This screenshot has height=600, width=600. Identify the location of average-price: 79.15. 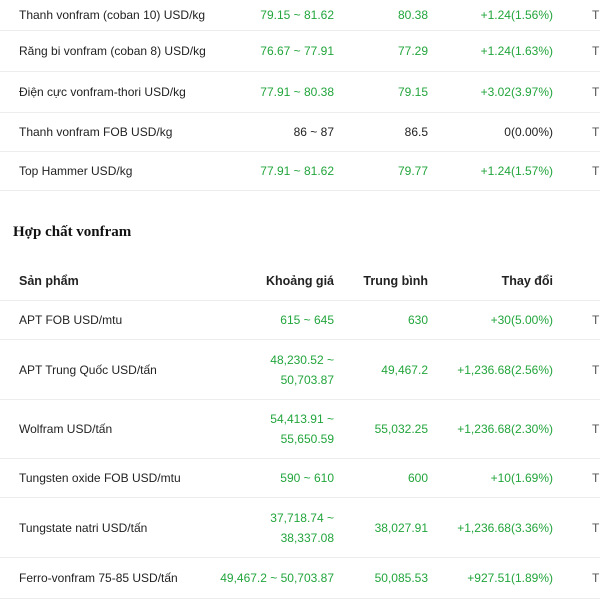
(412, 92).